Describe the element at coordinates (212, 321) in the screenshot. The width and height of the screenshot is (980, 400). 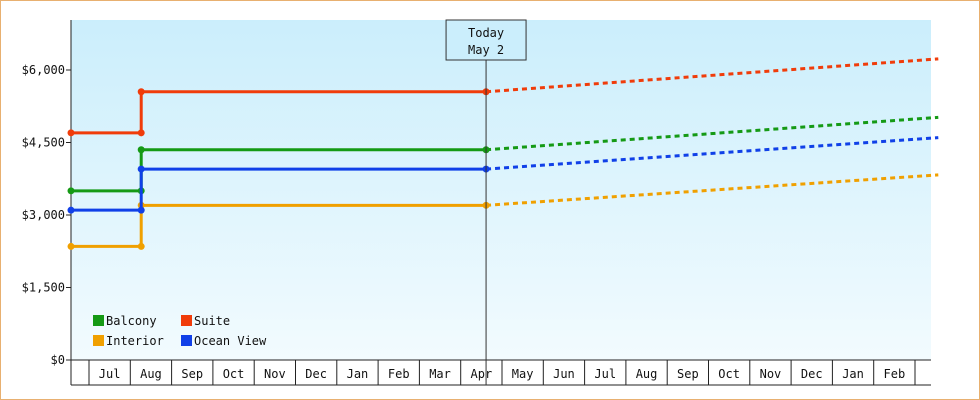
I see `legend-label-suite: Suite` at that location.